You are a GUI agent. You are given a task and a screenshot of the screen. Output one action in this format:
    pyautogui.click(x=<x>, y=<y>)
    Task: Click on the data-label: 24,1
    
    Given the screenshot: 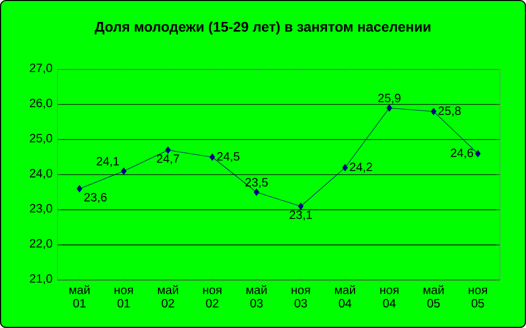 What is the action you would take?
    pyautogui.click(x=107, y=161)
    